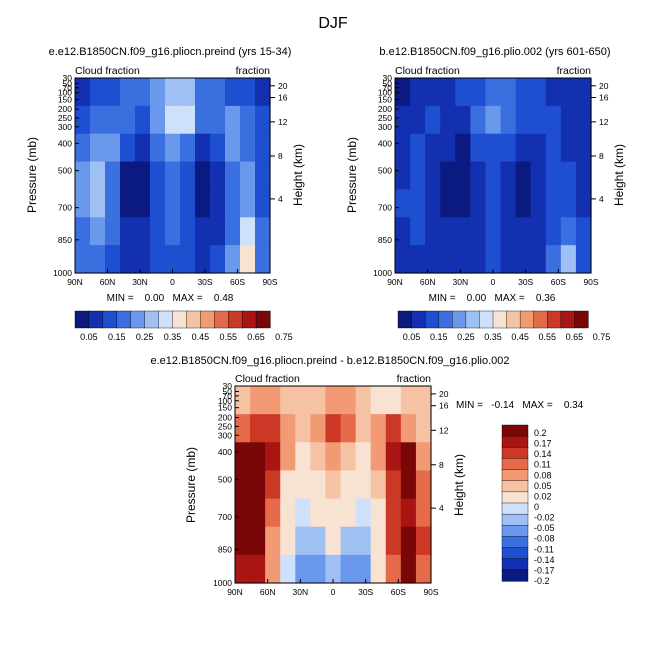 Image resolution: width=666 pixels, height=667 pixels. I want to click on chart-title: DJF, so click(333, 23).